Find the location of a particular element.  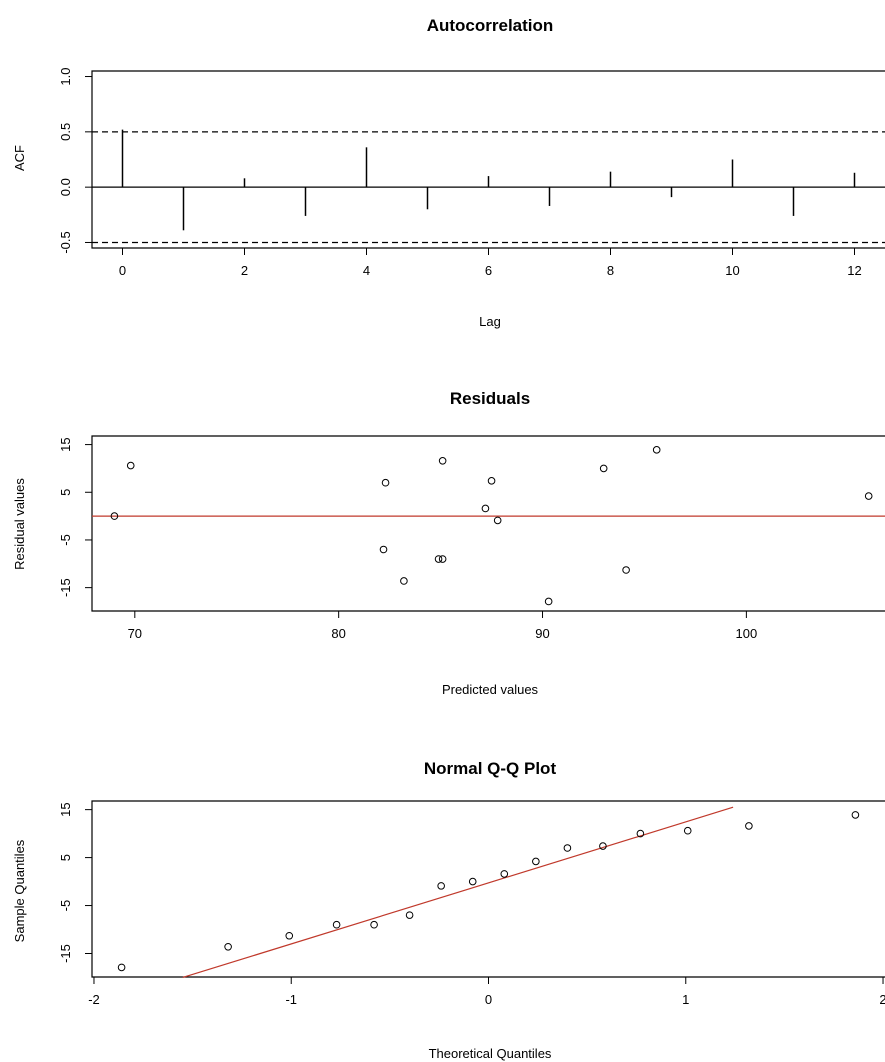

qq-title: Normal Q-Q Plot is located at coordinates (490, 768).